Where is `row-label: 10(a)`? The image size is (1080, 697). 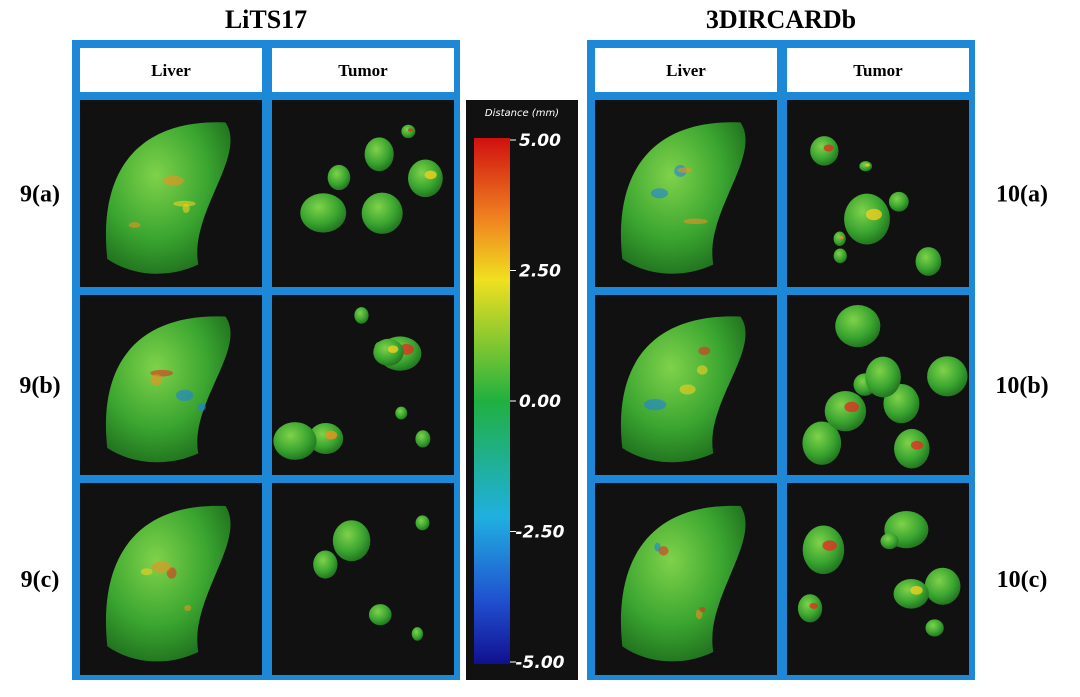 row-label: 10(a) is located at coordinates (1022, 195).